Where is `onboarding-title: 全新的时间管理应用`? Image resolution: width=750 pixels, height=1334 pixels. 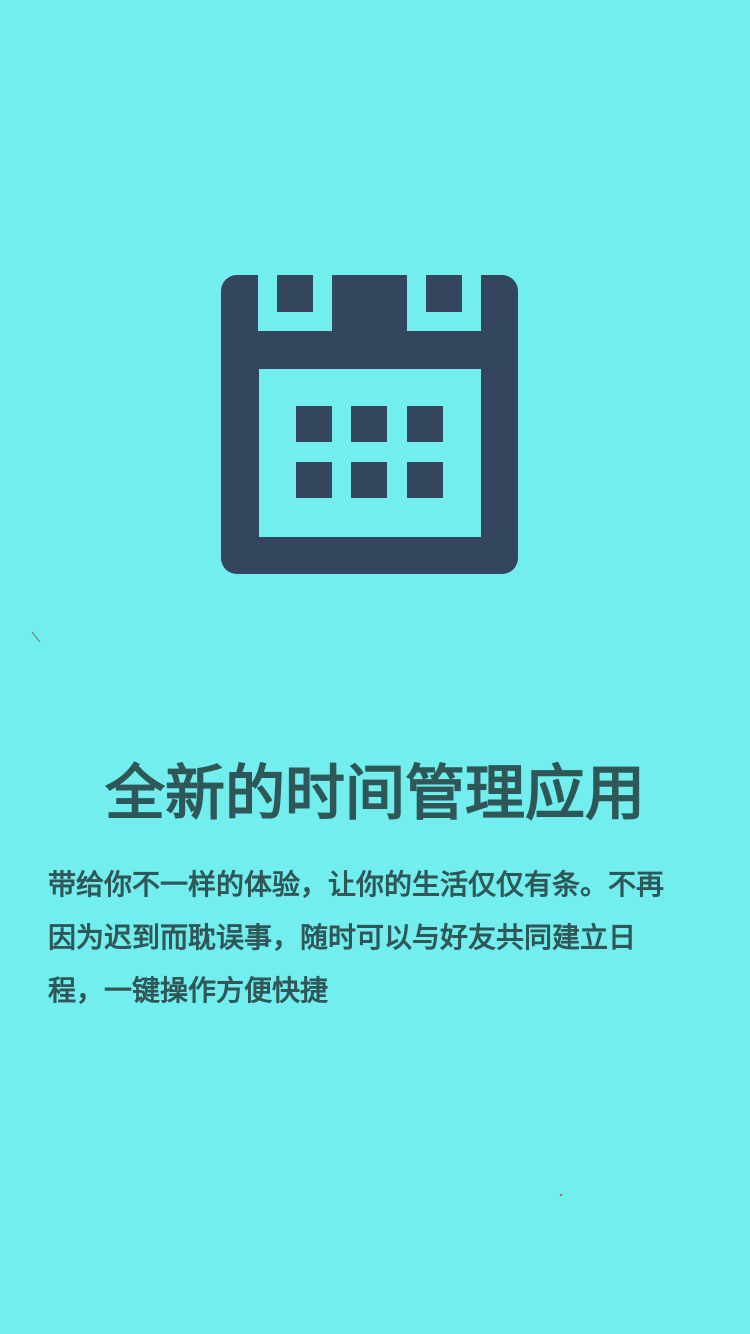 onboarding-title: 全新的时间管理应用 is located at coordinates (375, 794).